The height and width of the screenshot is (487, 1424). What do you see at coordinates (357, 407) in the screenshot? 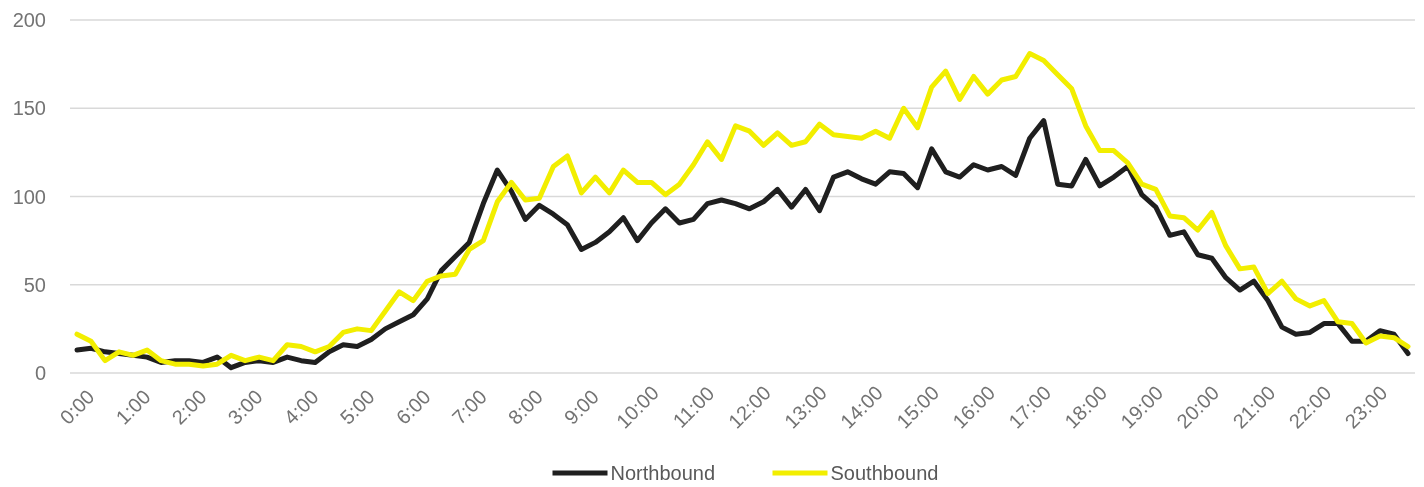
I see `x-tick-label: 5:00` at bounding box center [357, 407].